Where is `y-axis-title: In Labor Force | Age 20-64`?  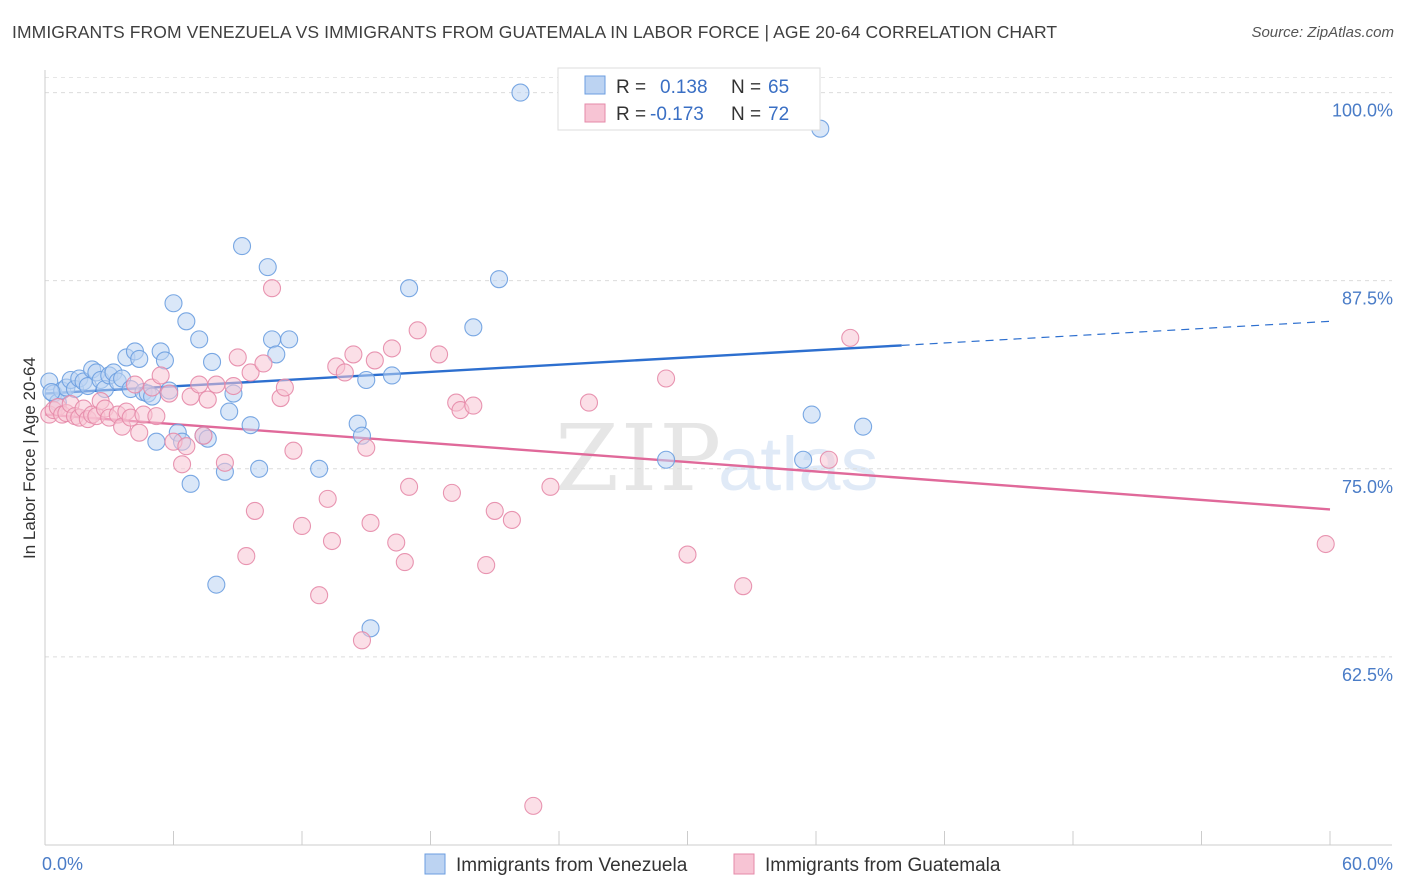
y-axis-title: In Labor Force | Age 20-64 is located at coordinates (29, 458).